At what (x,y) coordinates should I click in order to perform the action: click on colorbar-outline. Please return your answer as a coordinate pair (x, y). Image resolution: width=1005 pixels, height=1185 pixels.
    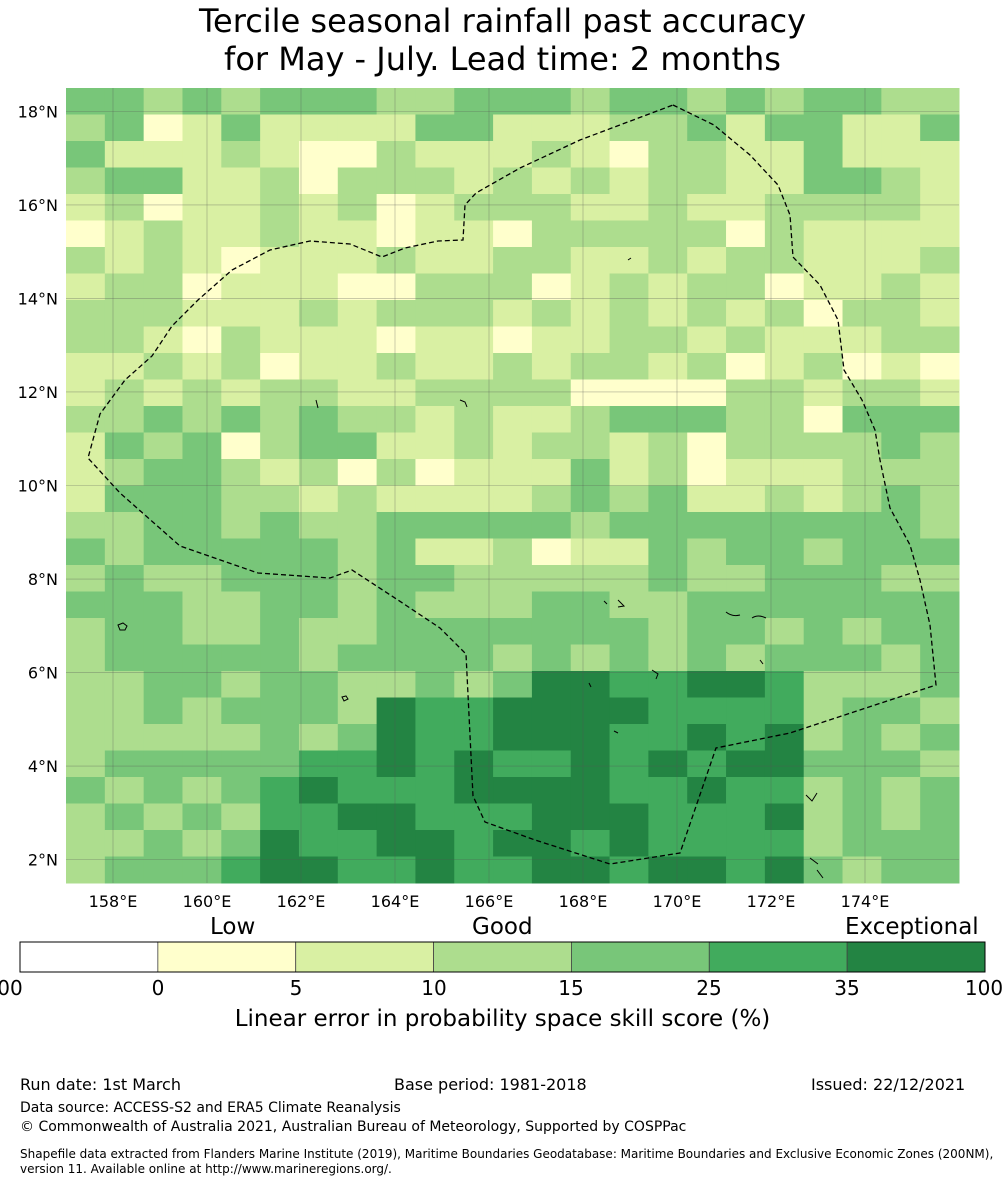
    Looking at the image, I should click on (502, 957).